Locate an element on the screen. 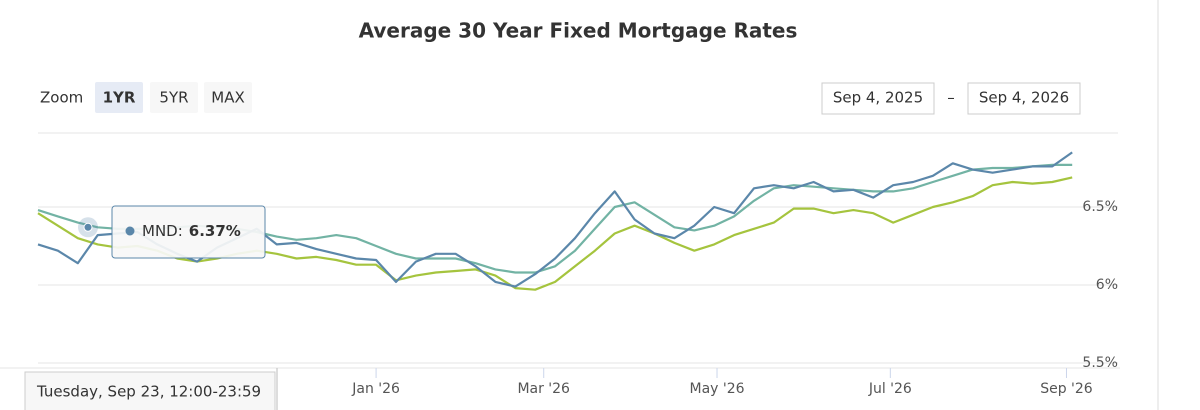 The height and width of the screenshot is (410, 1200). y-tick-label: 6% is located at coordinates (1107, 285).